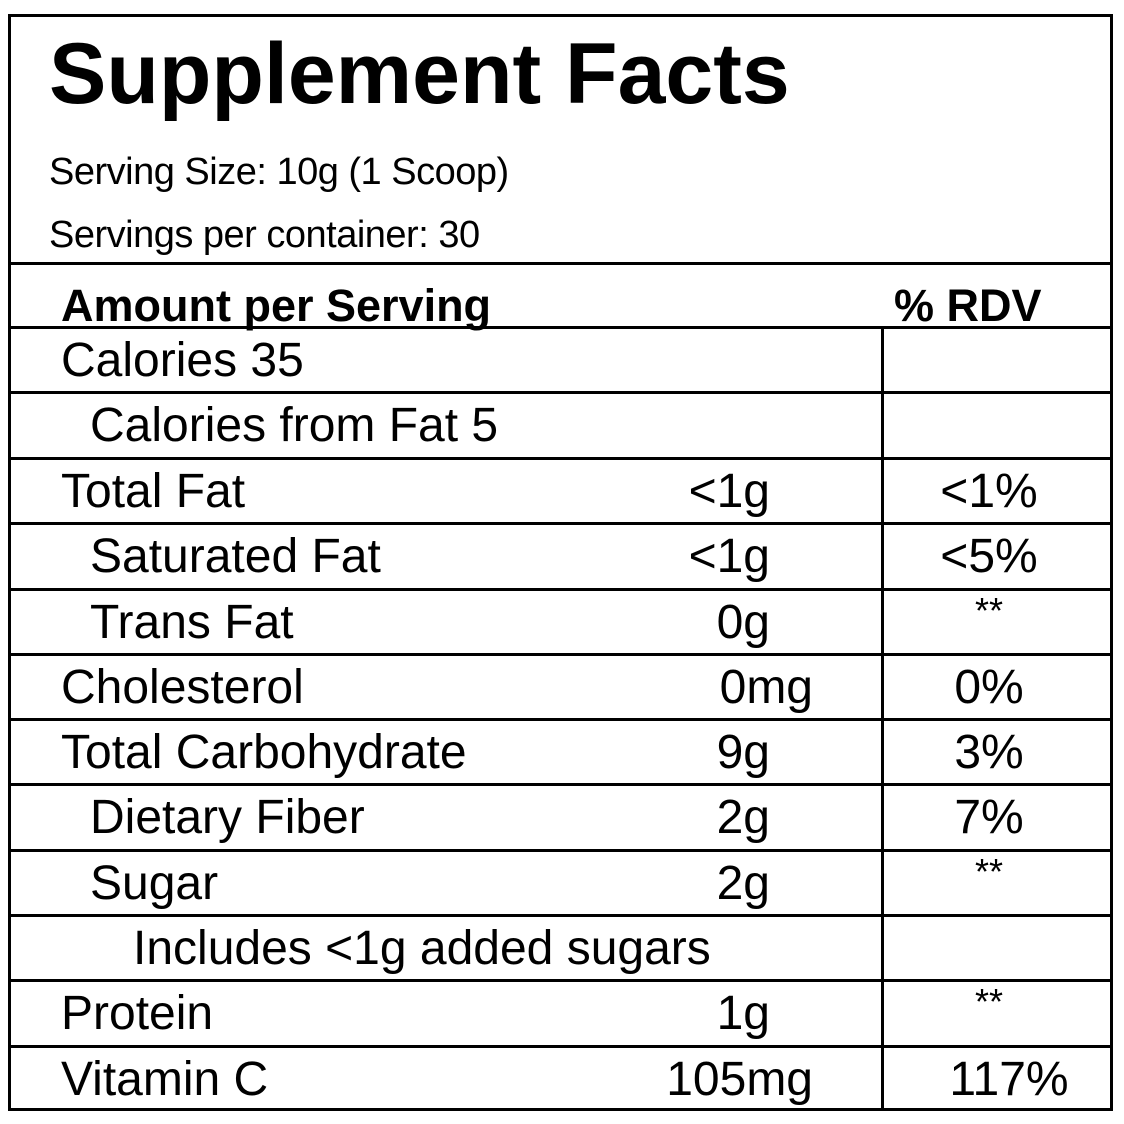 This screenshot has height=1124, width=1124. I want to click on nutrient-name: Vitamin C, so click(165, 1079).